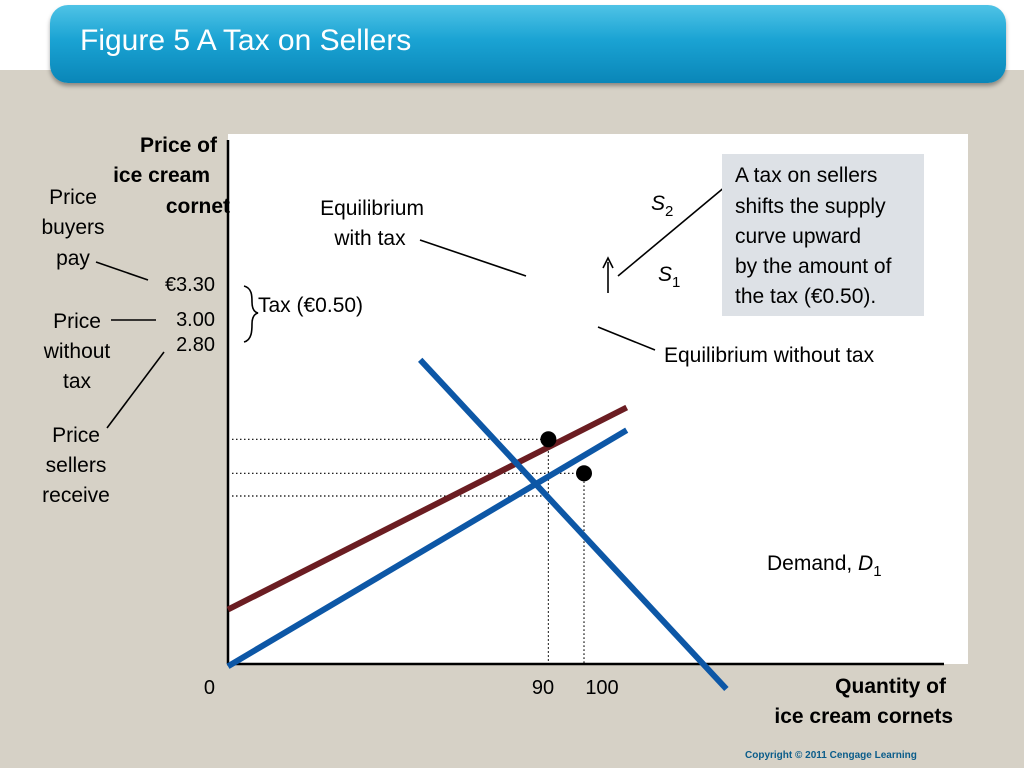  I want to click on tax-label: Tax (€0.50), so click(310, 305).